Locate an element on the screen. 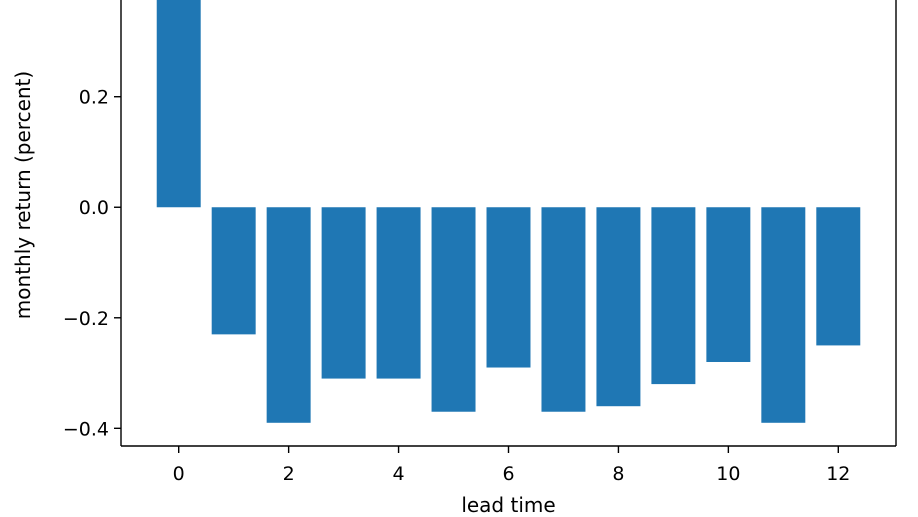 The height and width of the screenshot is (517, 918). y-ticks-group: −0.4 −0.2 0.0 0.2 is located at coordinates (92, 263).